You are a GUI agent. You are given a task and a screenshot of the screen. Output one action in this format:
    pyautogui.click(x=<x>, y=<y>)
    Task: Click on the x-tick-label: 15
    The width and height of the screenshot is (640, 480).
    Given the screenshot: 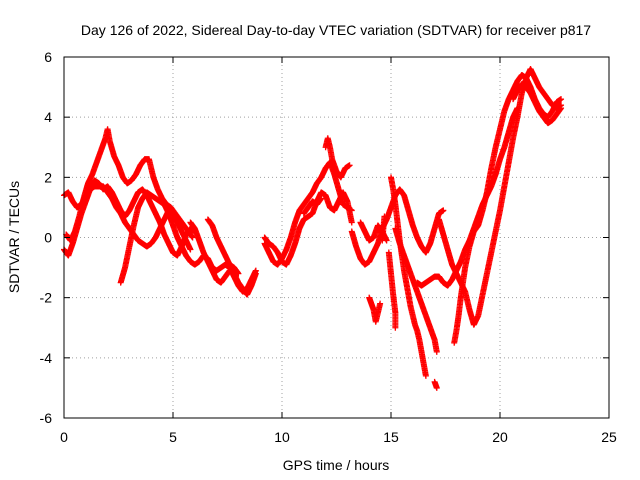 What is the action you would take?
    pyautogui.click(x=391, y=437)
    